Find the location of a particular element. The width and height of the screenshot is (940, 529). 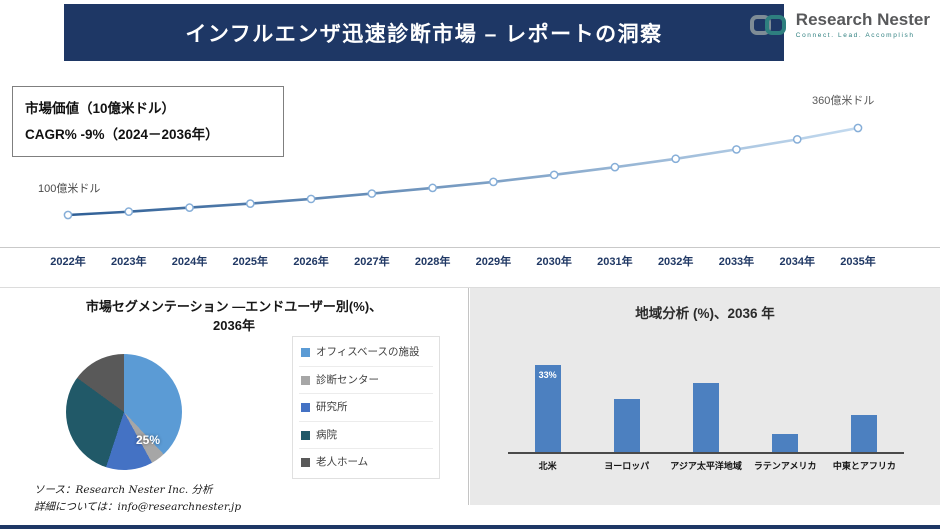

x-axis-label: 2023年 is located at coordinates (129, 262).